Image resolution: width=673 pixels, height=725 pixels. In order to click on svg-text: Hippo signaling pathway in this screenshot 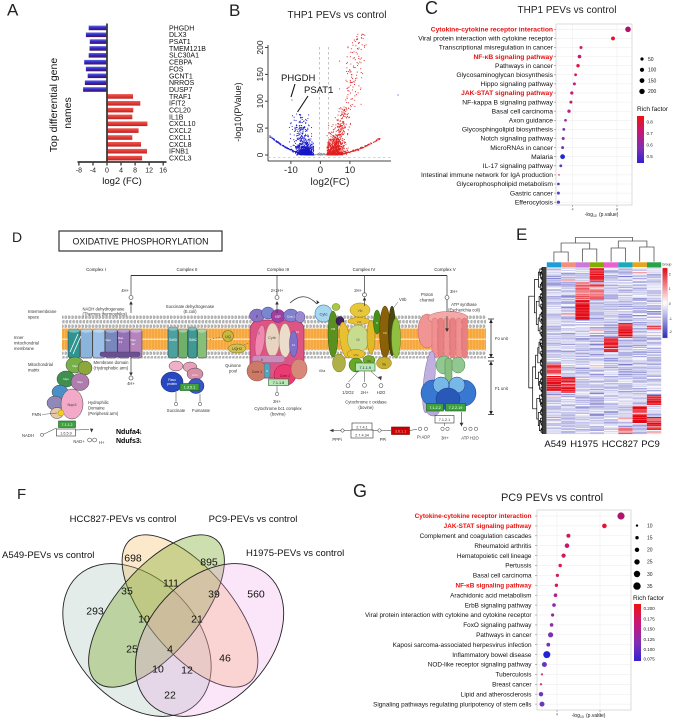, I will do `click(517, 84)`.